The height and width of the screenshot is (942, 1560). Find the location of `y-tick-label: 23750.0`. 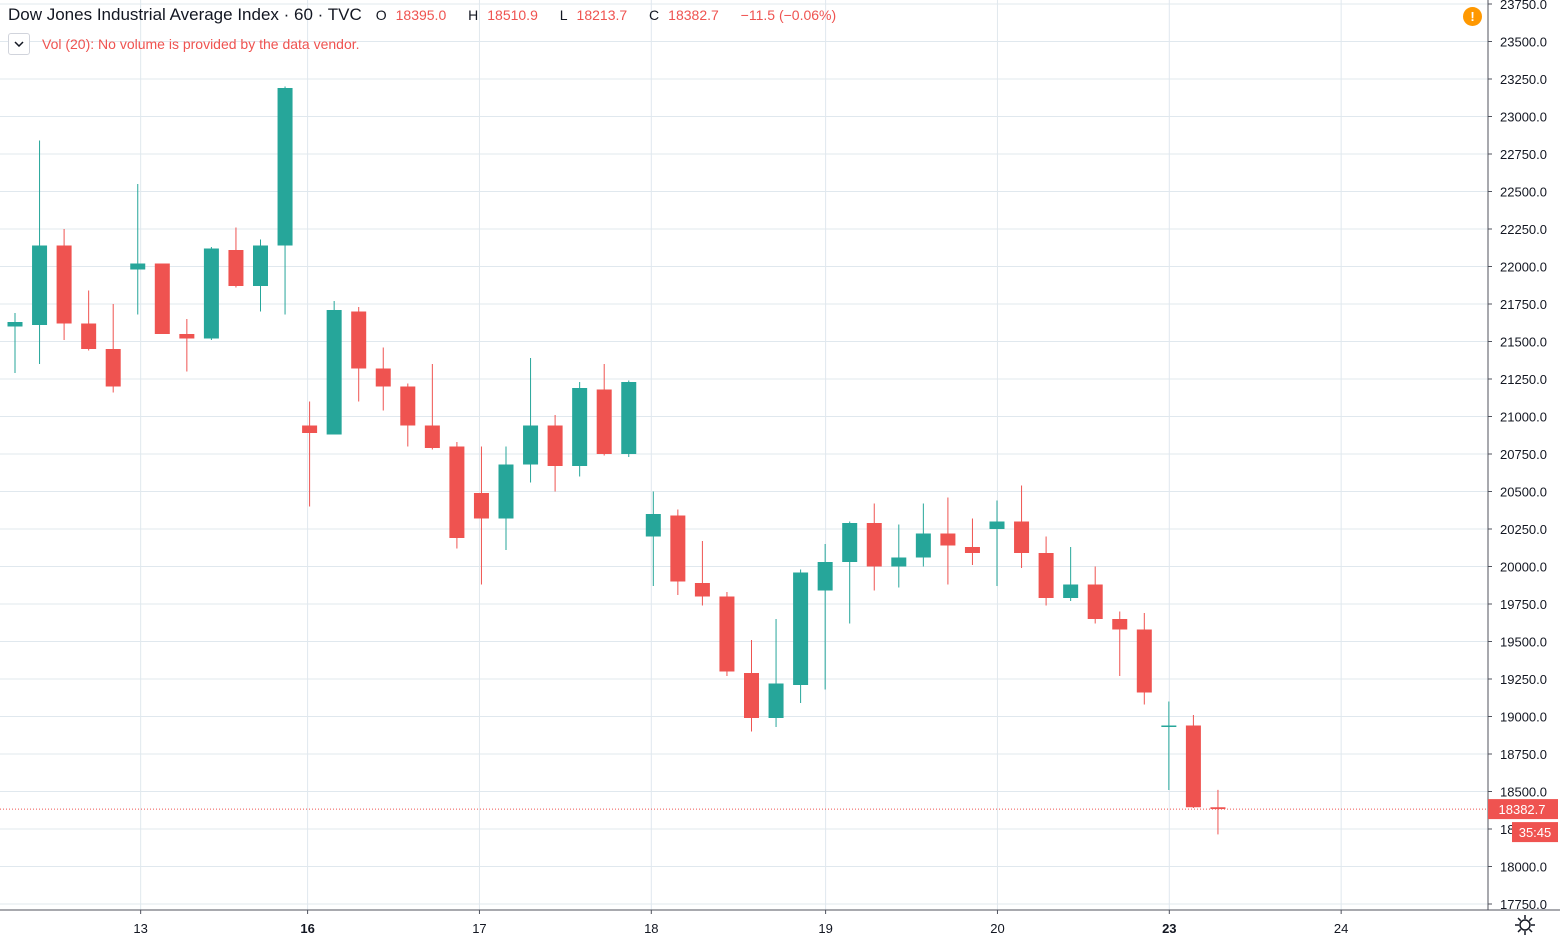

y-tick-label: 23750.0 is located at coordinates (1523, 6).